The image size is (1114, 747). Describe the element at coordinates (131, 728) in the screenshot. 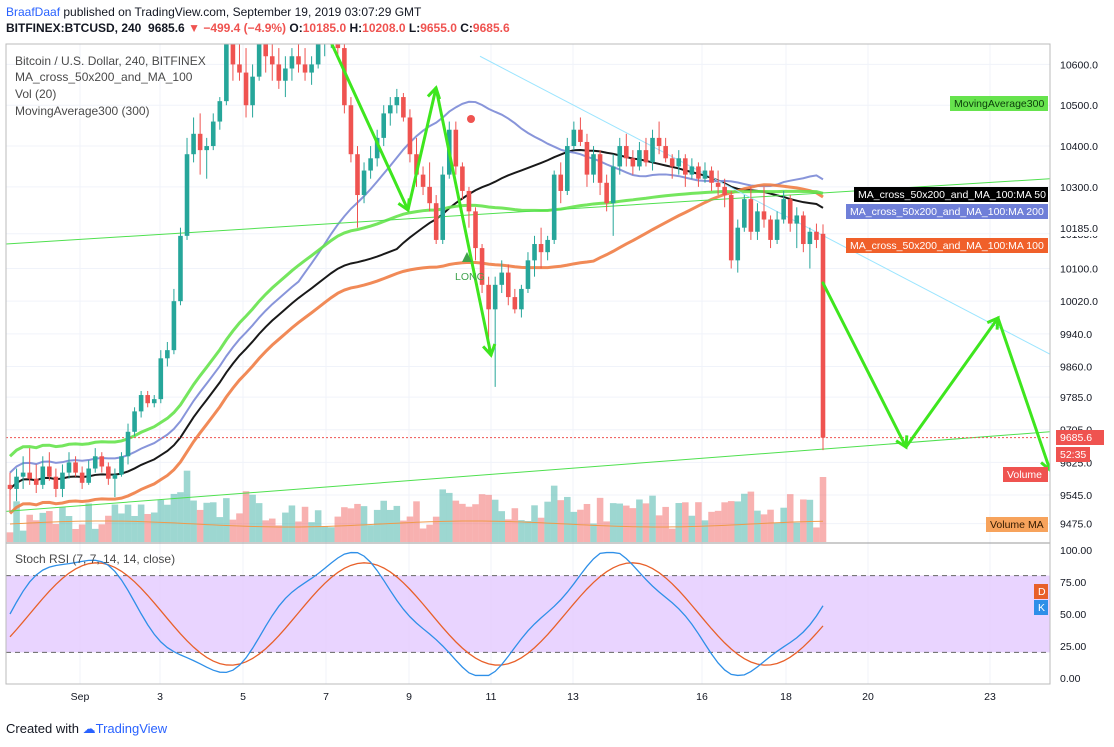

I see `tradingview-brand: TradingView` at that location.